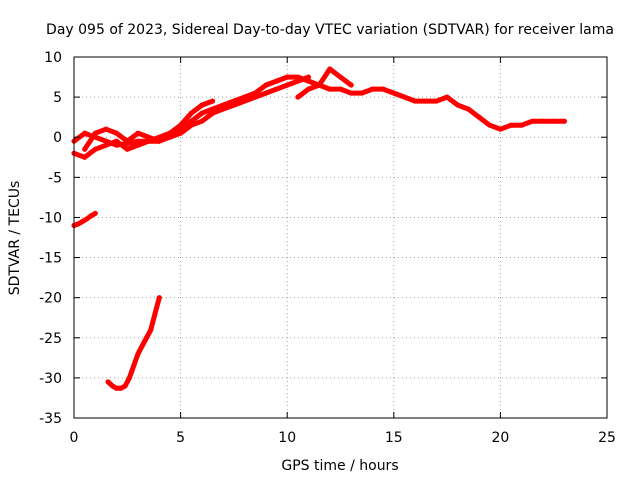  What do you see at coordinates (53, 58) in the screenshot?
I see `y-tick-label: 10` at bounding box center [53, 58].